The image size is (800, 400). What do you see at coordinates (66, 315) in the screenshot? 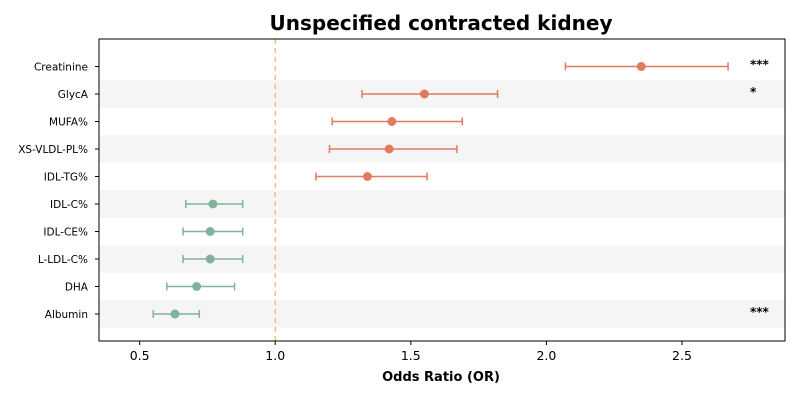
I see `y-tick-label: Albumin` at bounding box center [66, 315].